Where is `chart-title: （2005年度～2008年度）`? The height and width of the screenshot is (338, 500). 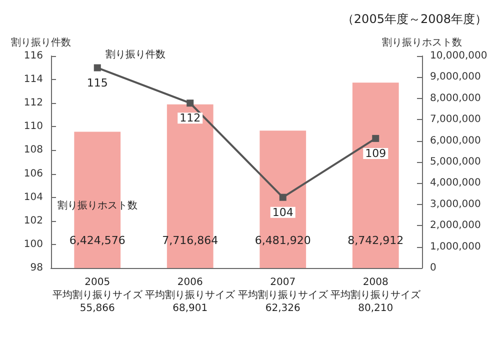
chart-title: （2005年度～2008年度） is located at coordinates (414, 19).